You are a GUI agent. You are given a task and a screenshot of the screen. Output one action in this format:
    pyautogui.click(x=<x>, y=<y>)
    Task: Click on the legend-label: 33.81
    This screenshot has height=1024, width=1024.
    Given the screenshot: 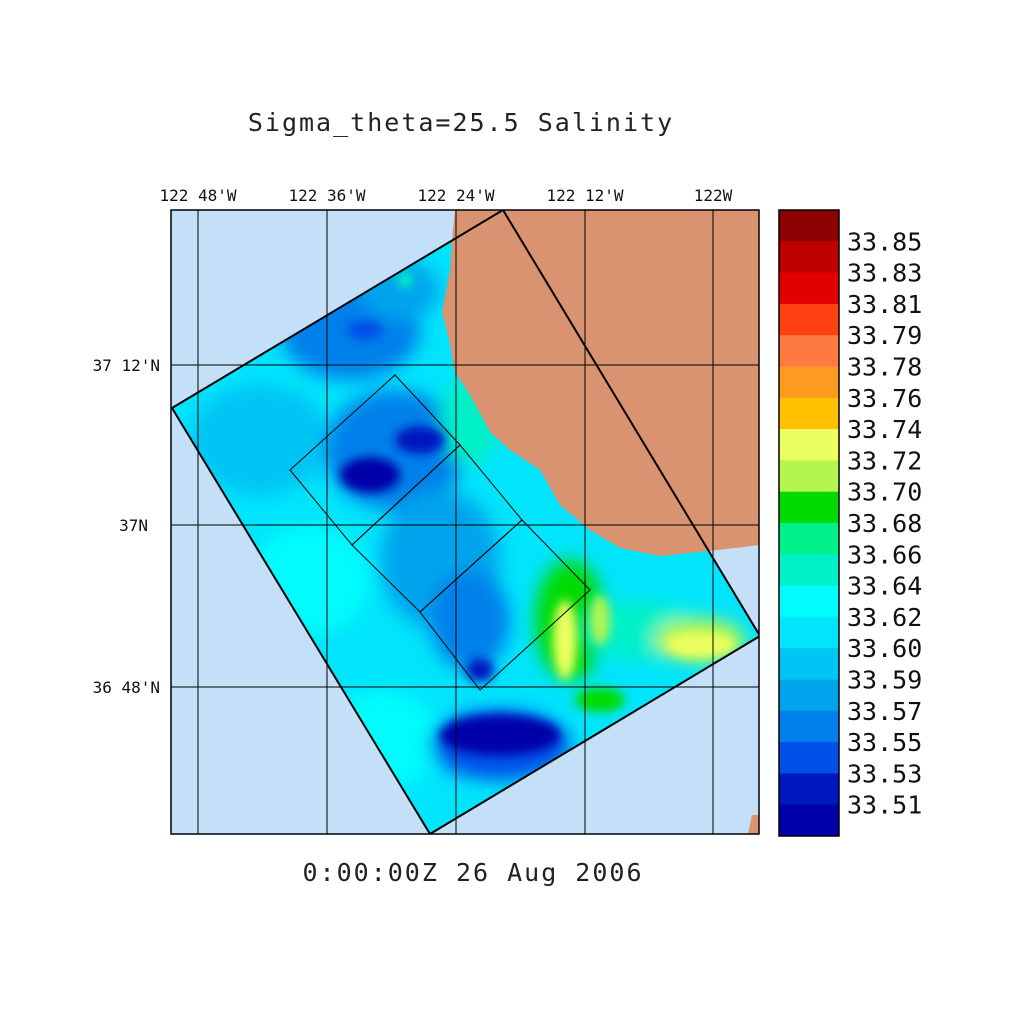 What is the action you would take?
    pyautogui.click(x=884, y=304)
    